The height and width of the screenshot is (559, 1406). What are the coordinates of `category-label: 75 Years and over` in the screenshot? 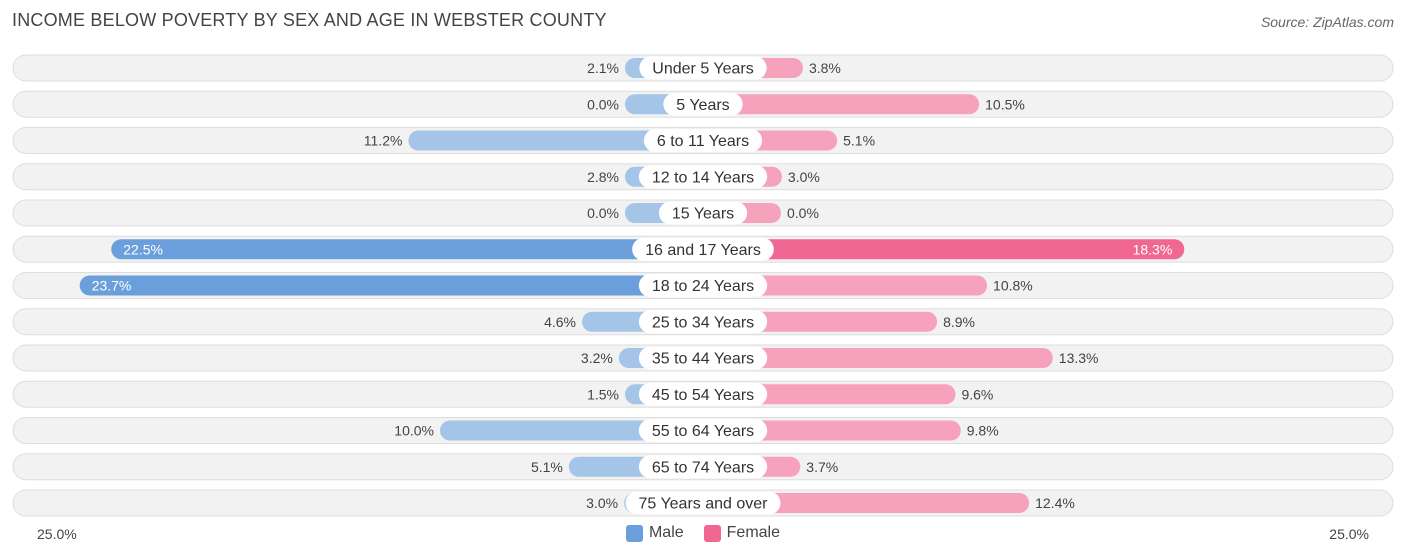 It's located at (704, 504).